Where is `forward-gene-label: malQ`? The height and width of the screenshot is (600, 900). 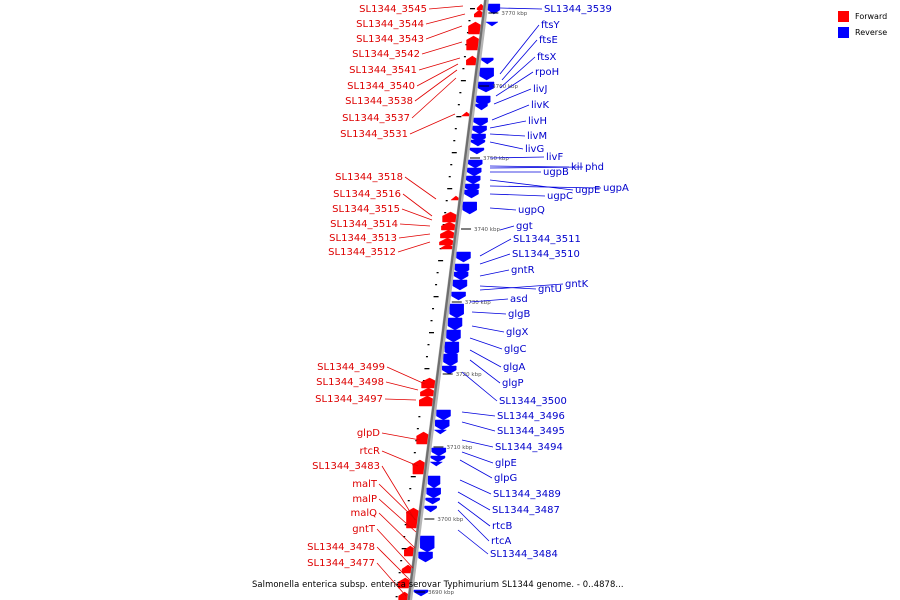
forward-gene-label: malQ is located at coordinates (363, 513).